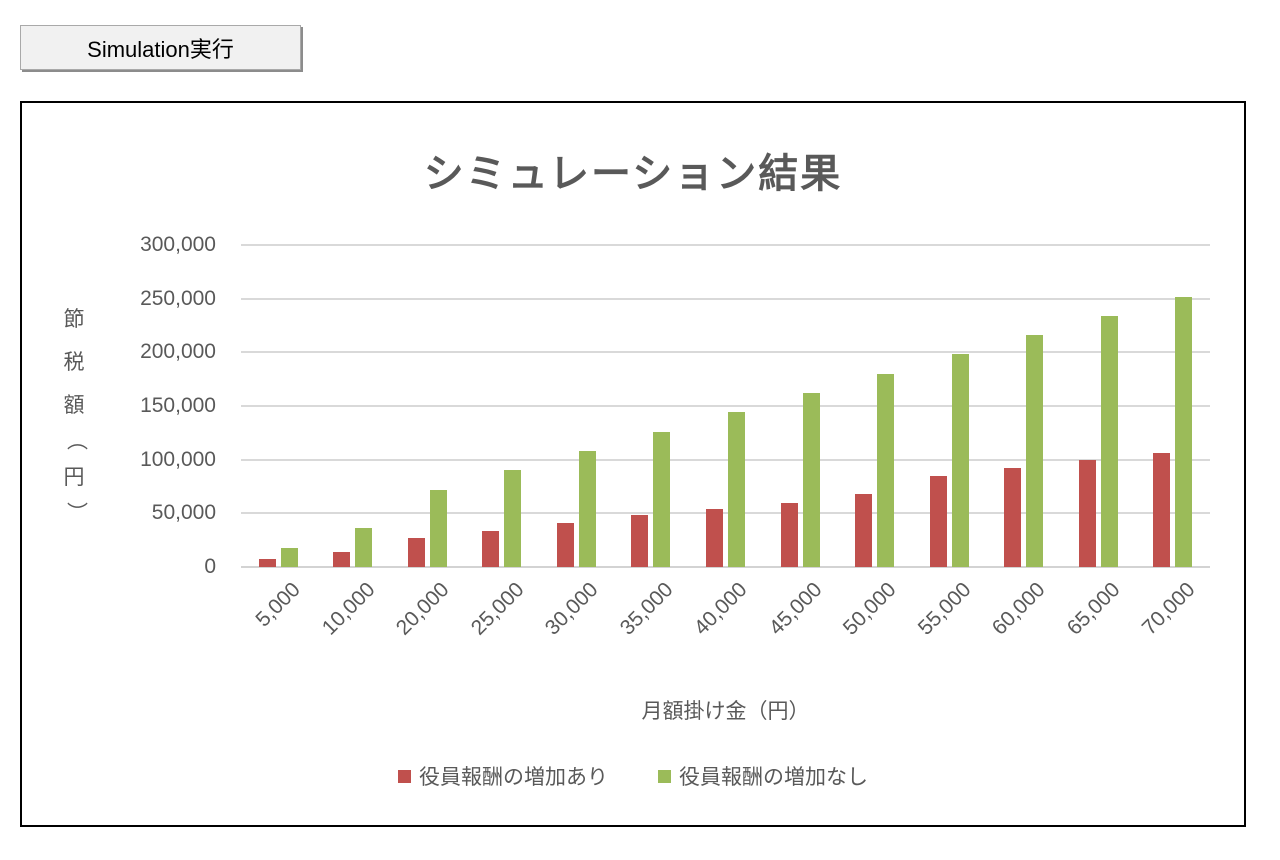  I want to click on legend-swatch-with-increase, so click(404, 776).